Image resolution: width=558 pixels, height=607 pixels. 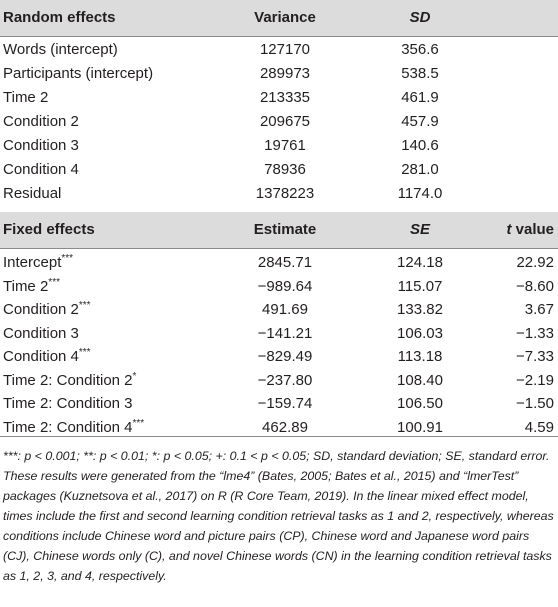 I want to click on se-cell: 100.91, so click(x=420, y=427).